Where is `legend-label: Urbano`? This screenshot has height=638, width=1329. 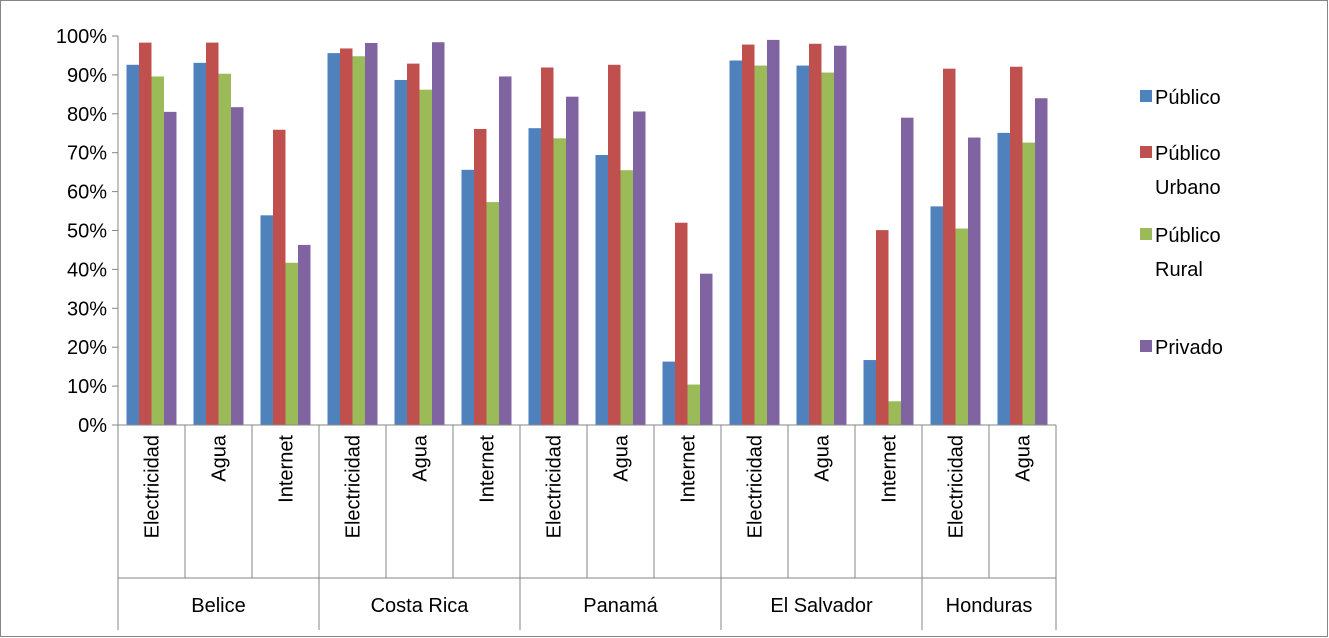
legend-label: Urbano is located at coordinates (1188, 188).